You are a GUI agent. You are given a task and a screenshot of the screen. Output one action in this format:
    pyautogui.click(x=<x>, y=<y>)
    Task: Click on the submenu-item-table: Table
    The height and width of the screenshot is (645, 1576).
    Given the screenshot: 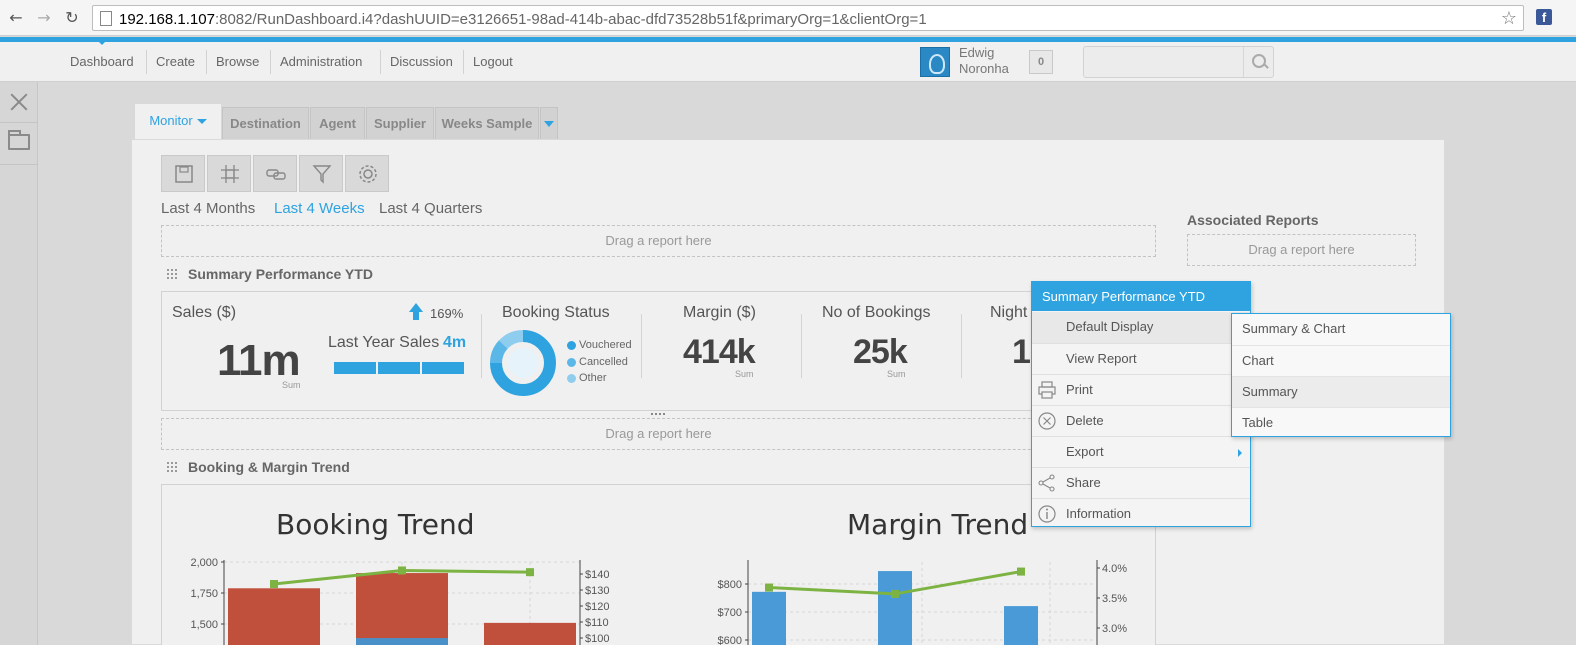 What is the action you would take?
    pyautogui.click(x=1341, y=422)
    